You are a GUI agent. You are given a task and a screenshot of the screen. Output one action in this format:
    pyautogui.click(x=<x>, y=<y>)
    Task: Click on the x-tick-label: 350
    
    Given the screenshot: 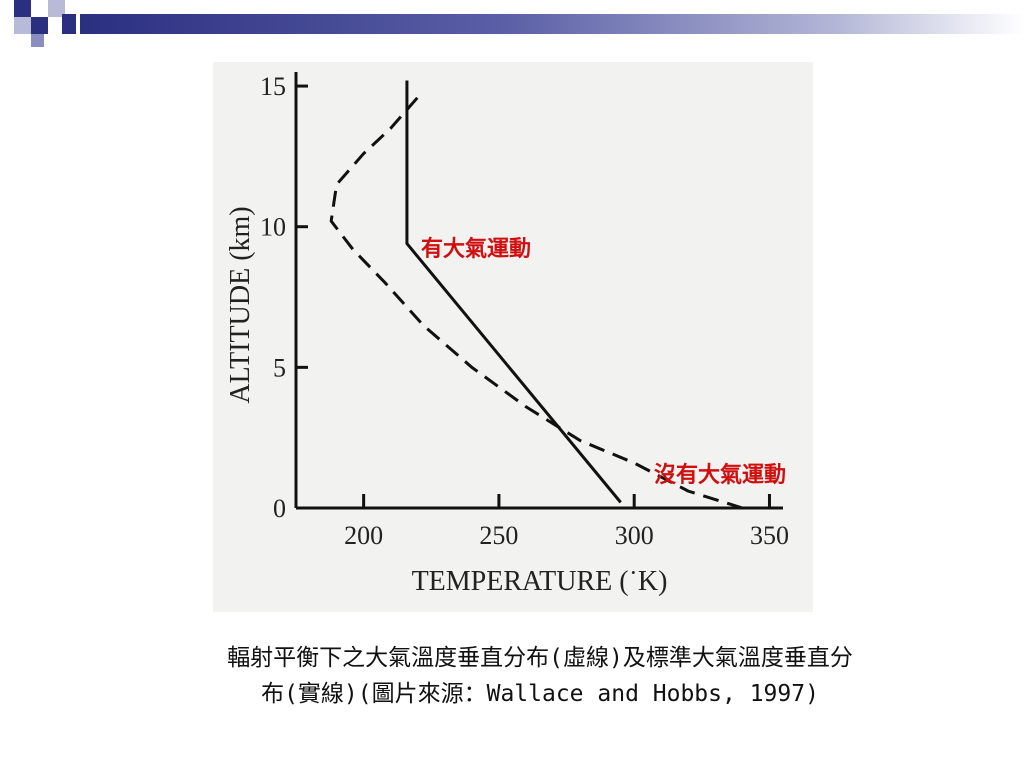 What is the action you would take?
    pyautogui.click(x=769, y=535)
    